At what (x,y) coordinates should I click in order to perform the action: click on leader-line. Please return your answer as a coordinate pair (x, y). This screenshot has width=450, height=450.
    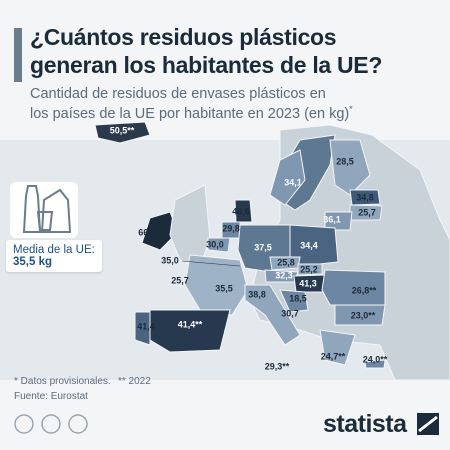
    Looking at the image, I should click on (211, 263).